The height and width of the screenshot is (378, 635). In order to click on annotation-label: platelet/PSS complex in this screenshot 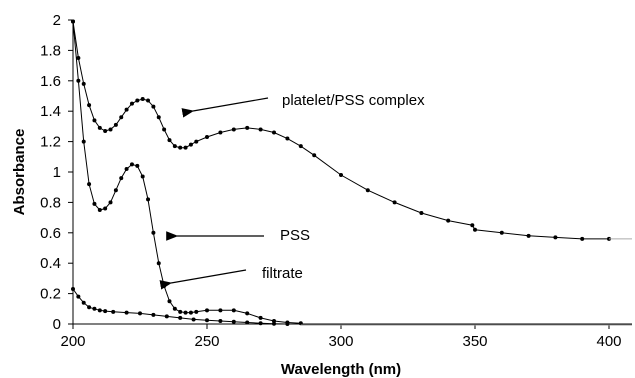, I will do `click(353, 100)`.